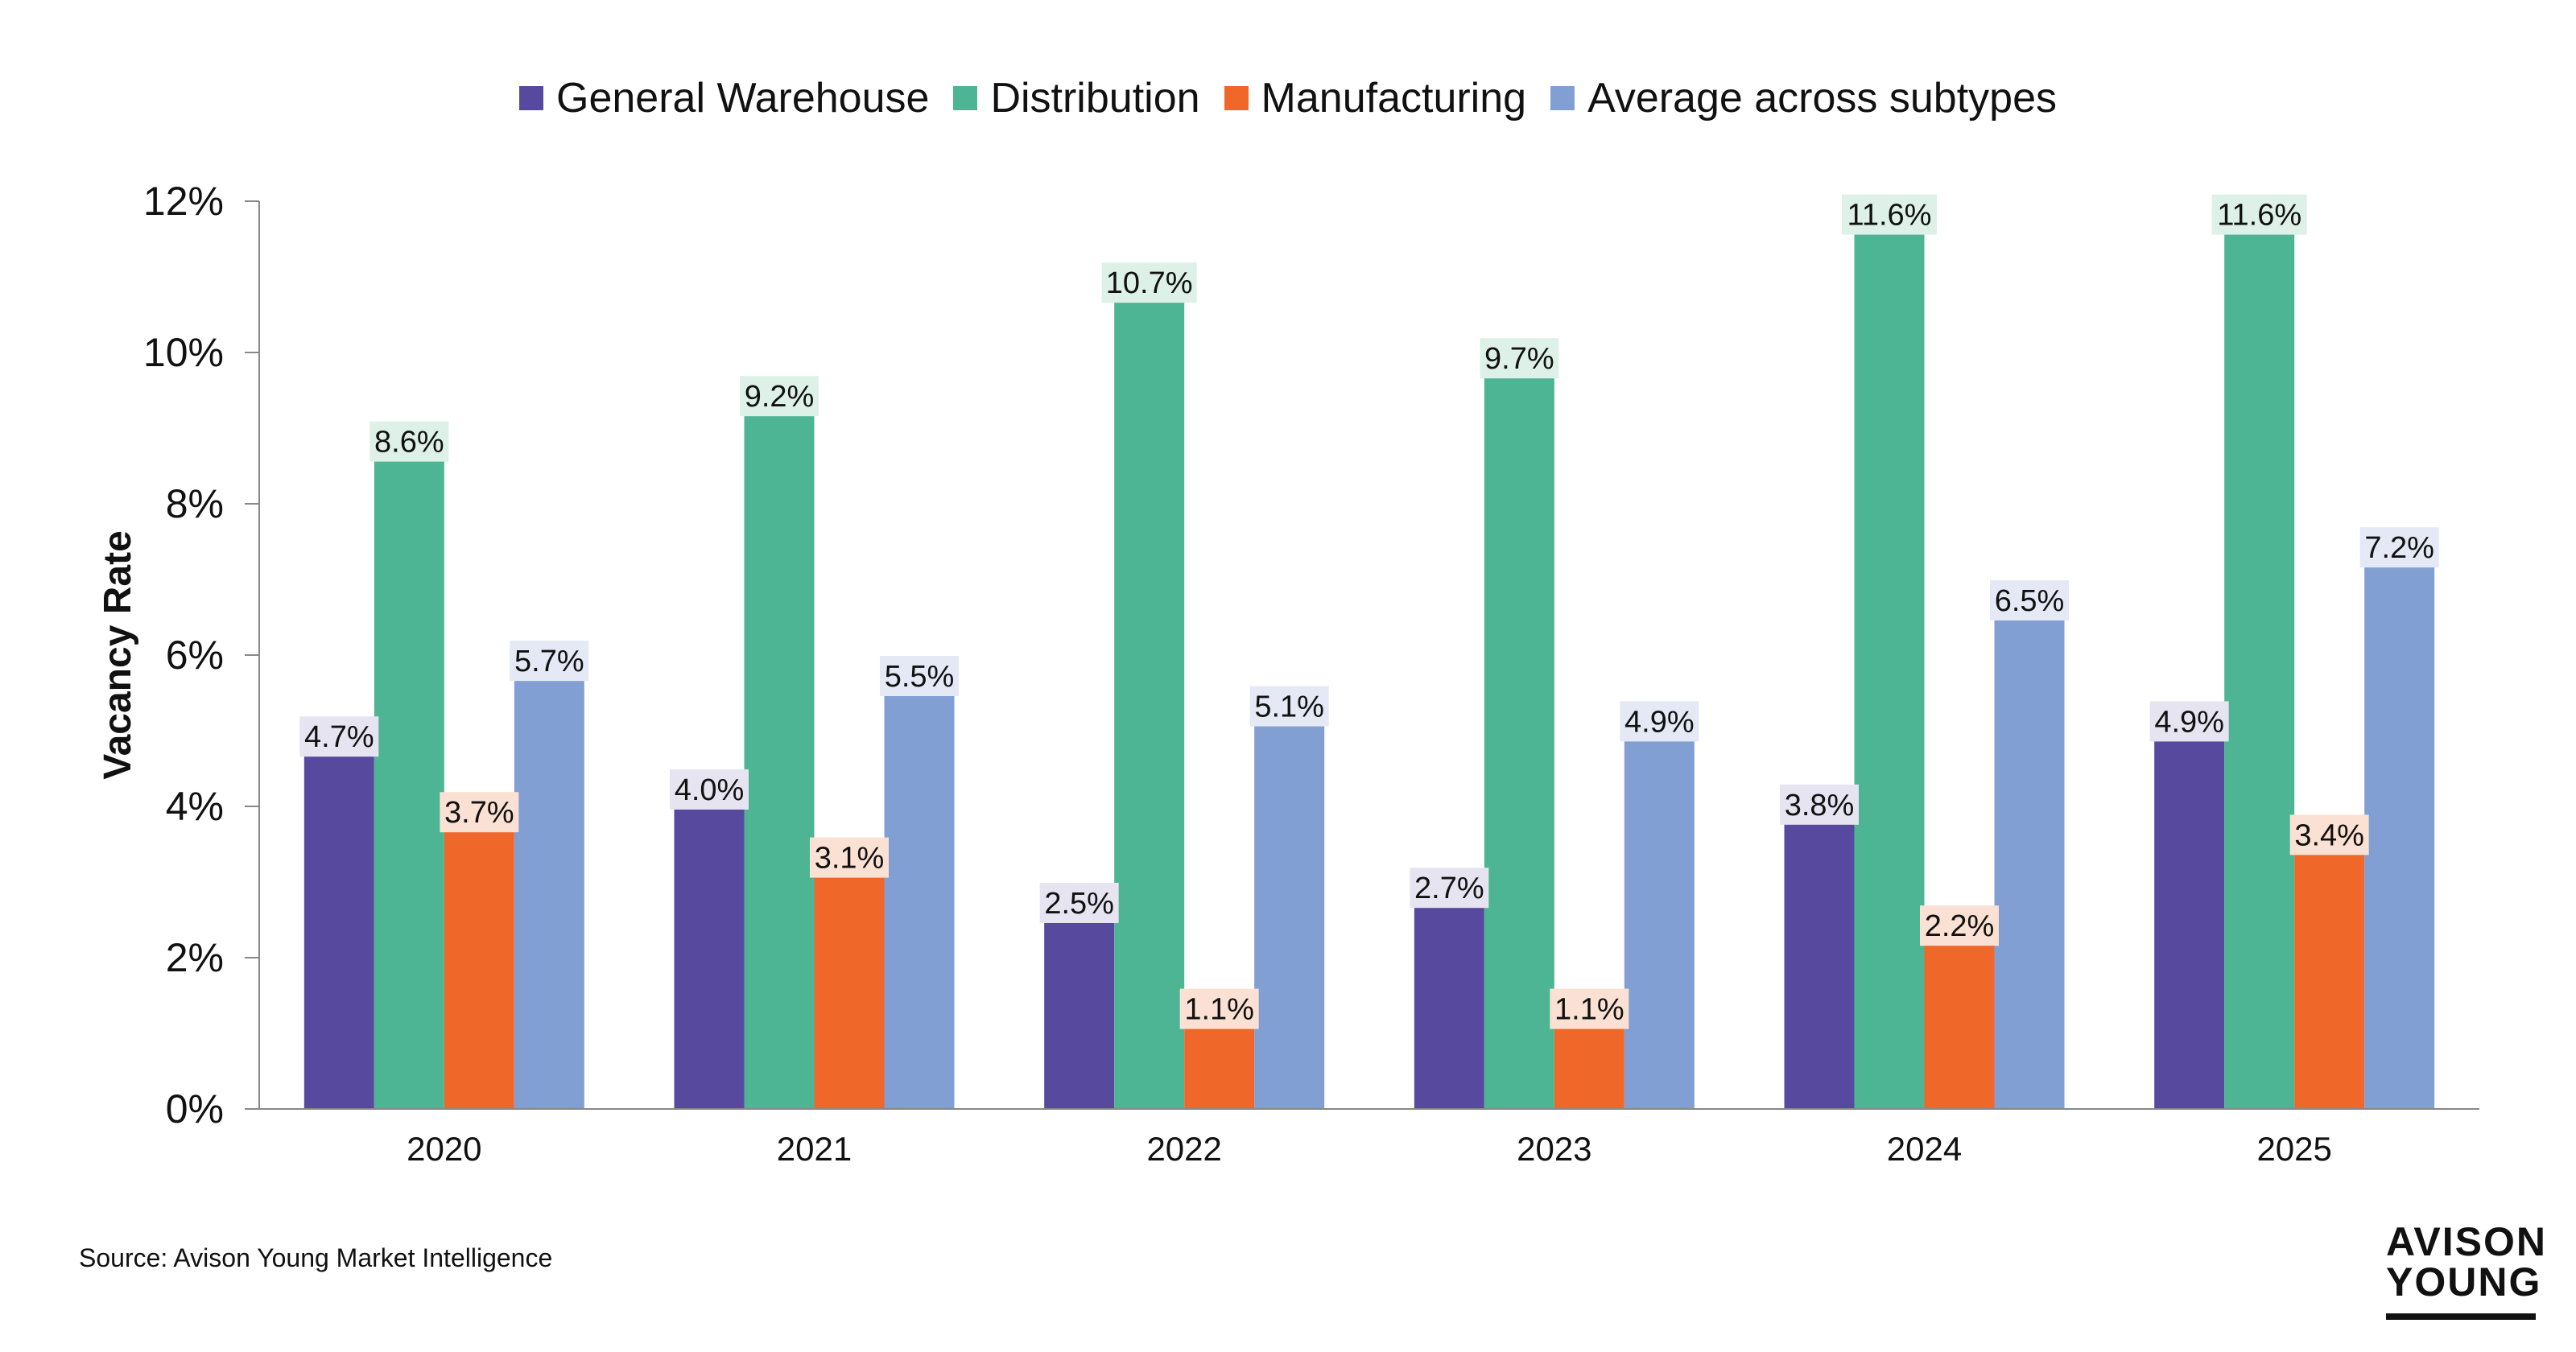 This screenshot has width=2576, height=1352. I want to click on data-label: 6.5%, so click(2030, 601).